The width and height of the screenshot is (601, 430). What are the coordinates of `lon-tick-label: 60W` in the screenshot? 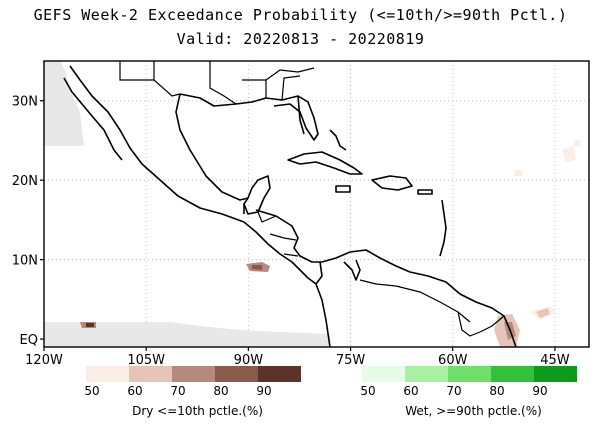 It's located at (453, 360).